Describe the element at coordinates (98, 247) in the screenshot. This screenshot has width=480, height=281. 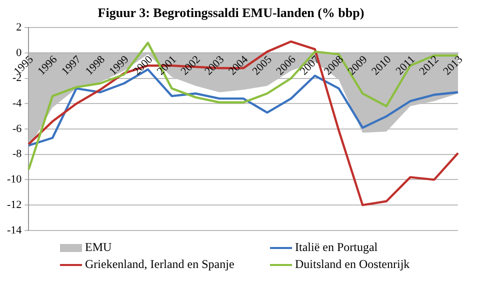
I see `legend-label: EMU` at that location.